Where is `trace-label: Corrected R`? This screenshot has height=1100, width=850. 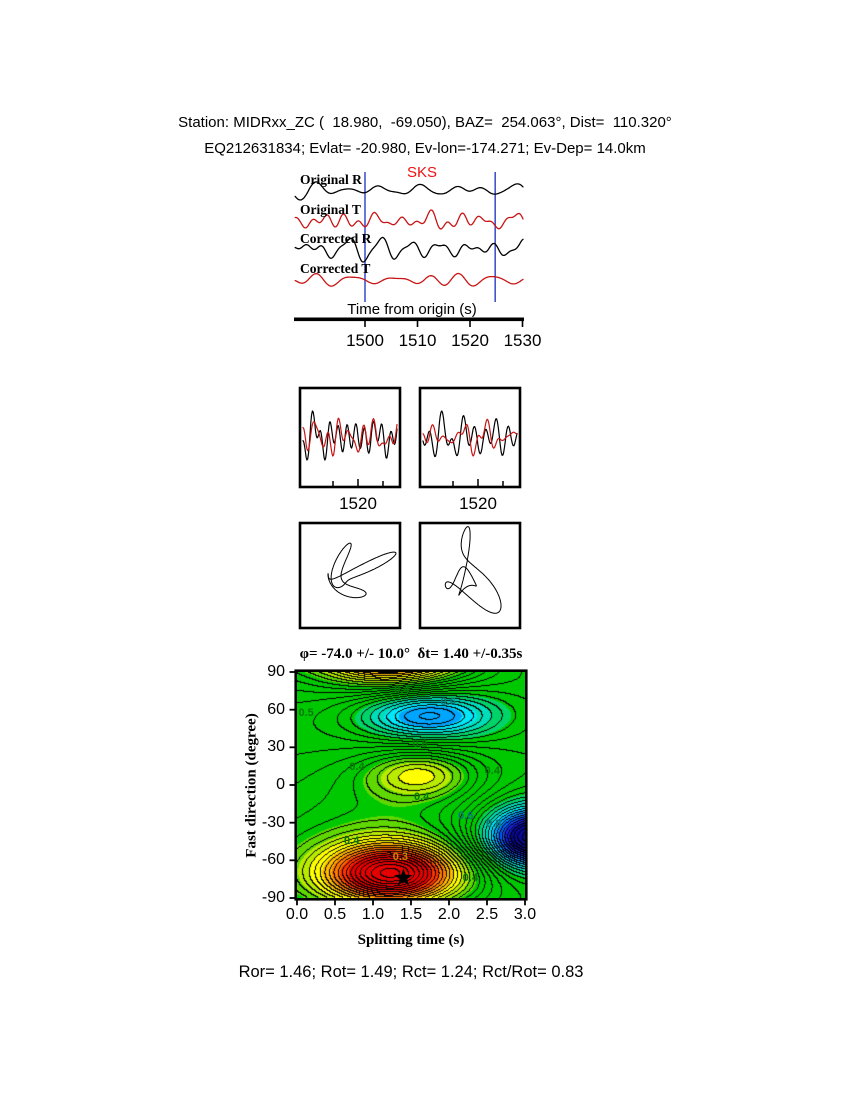 trace-label: Corrected R is located at coordinates (336, 238).